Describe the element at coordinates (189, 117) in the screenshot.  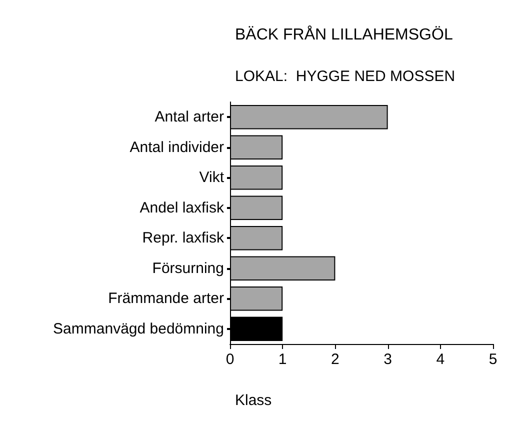
I see `y-tick-label: Antal arter` at that location.